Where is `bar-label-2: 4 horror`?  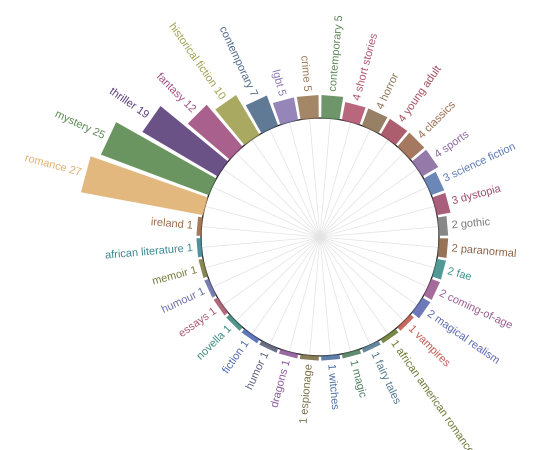 bar-label-2: 4 horror is located at coordinates (387, 91).